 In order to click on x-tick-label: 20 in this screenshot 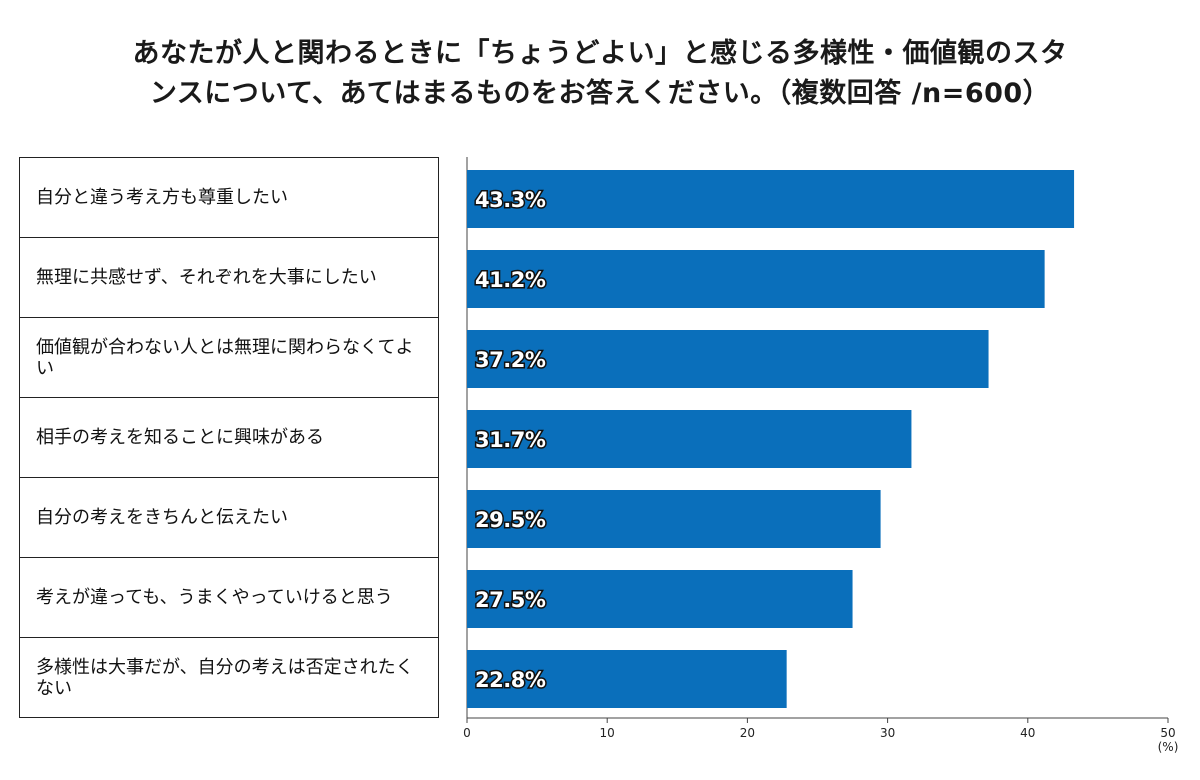, I will do `click(747, 733)`.